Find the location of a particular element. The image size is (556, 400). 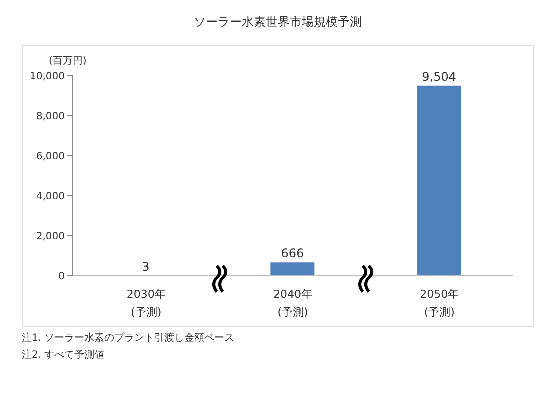

y-tick-label: 4,000 is located at coordinates (50, 197).